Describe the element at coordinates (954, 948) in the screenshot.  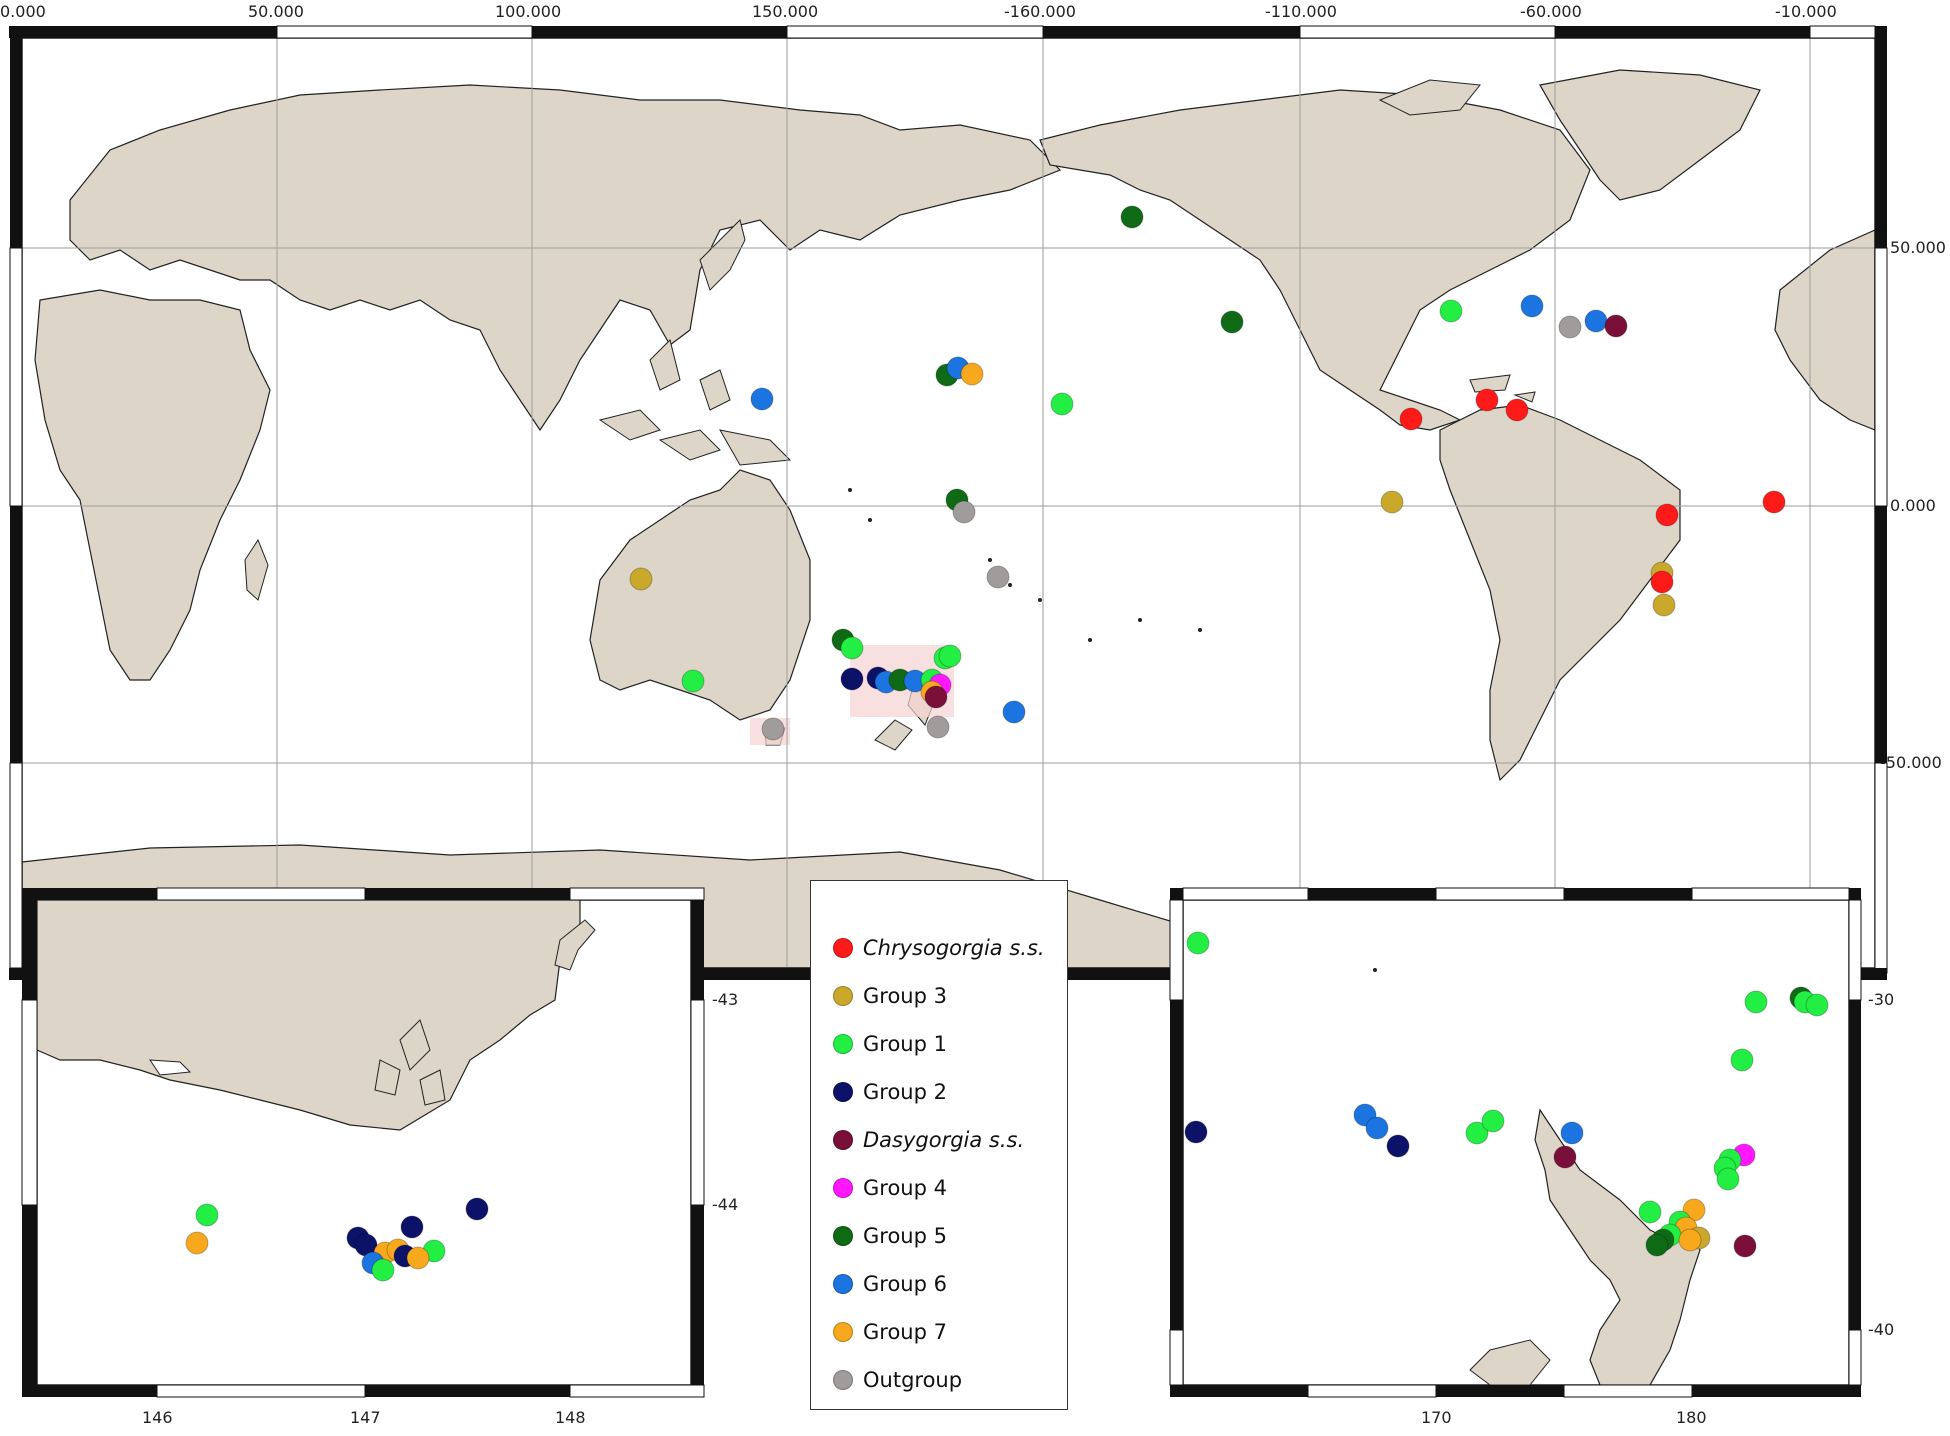
I see `legend-label: Chrysogorgia s.s.` at that location.